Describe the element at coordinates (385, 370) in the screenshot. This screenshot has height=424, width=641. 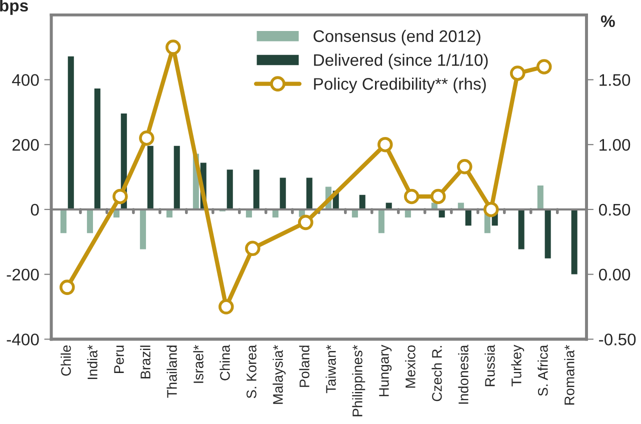
I see `x-tick-label: Hungary` at that location.